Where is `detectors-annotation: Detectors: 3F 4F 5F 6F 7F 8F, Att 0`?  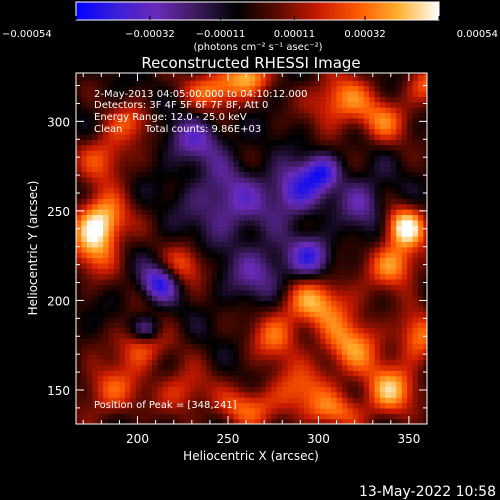 detectors-annotation: Detectors: 3F 4F 5F 6F 7F 8F, Att 0 is located at coordinates (181, 105).